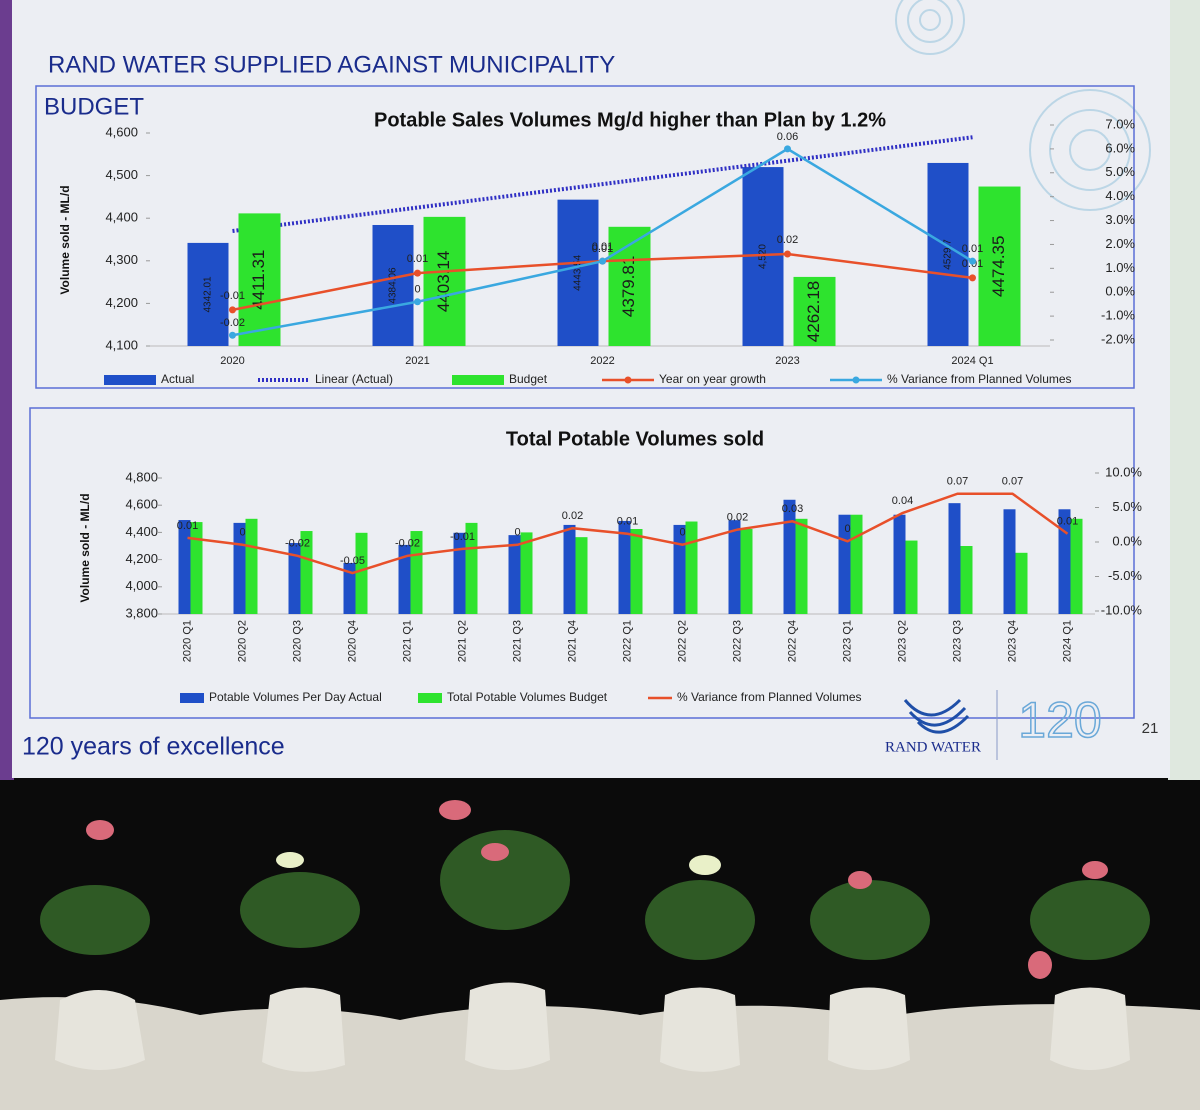 The height and width of the screenshot is (1110, 1200). Describe the element at coordinates (407, 641) in the screenshot. I see `x-tick-label: 2021 Q1` at that location.